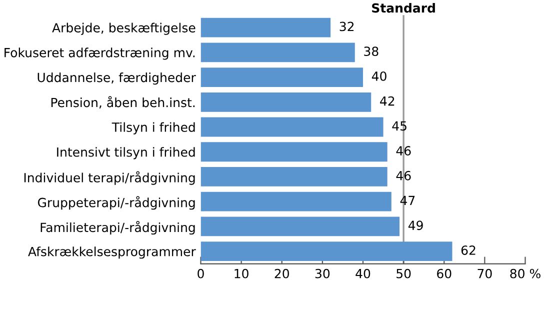 This screenshot has width=550, height=336. I want to click on y-tick-label: Gruppeterapi/-rådgivning, so click(116, 203).